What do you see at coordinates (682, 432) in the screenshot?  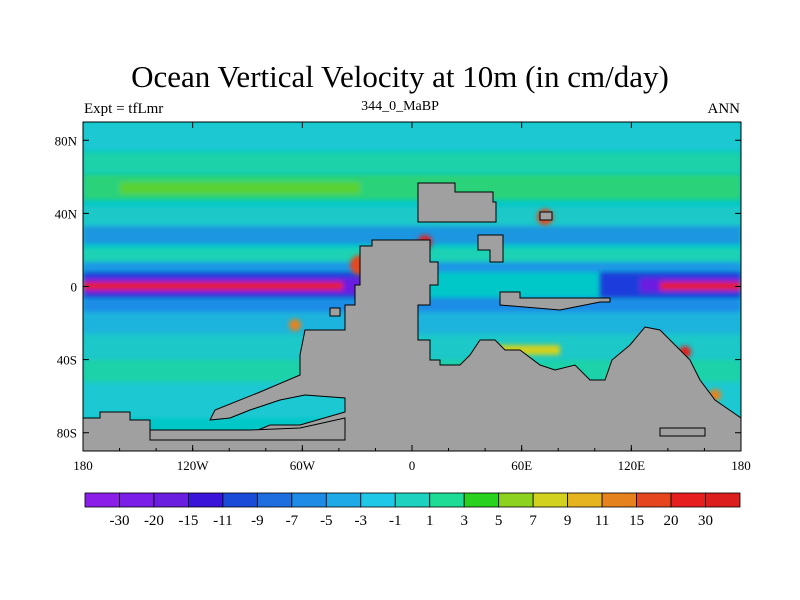 I see `land-southeast-islet` at bounding box center [682, 432].